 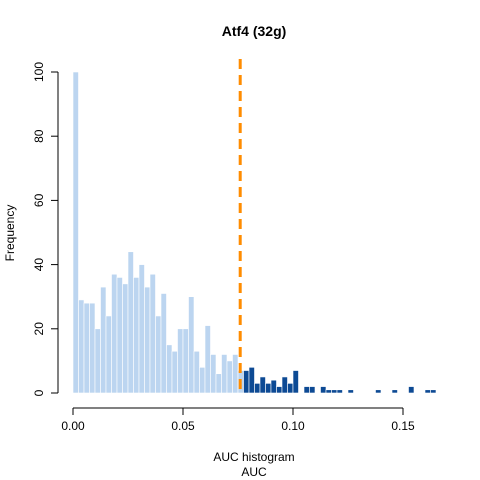 What do you see at coordinates (254, 31) in the screenshot?
I see `chart-title: Atf4 (32g)` at bounding box center [254, 31].